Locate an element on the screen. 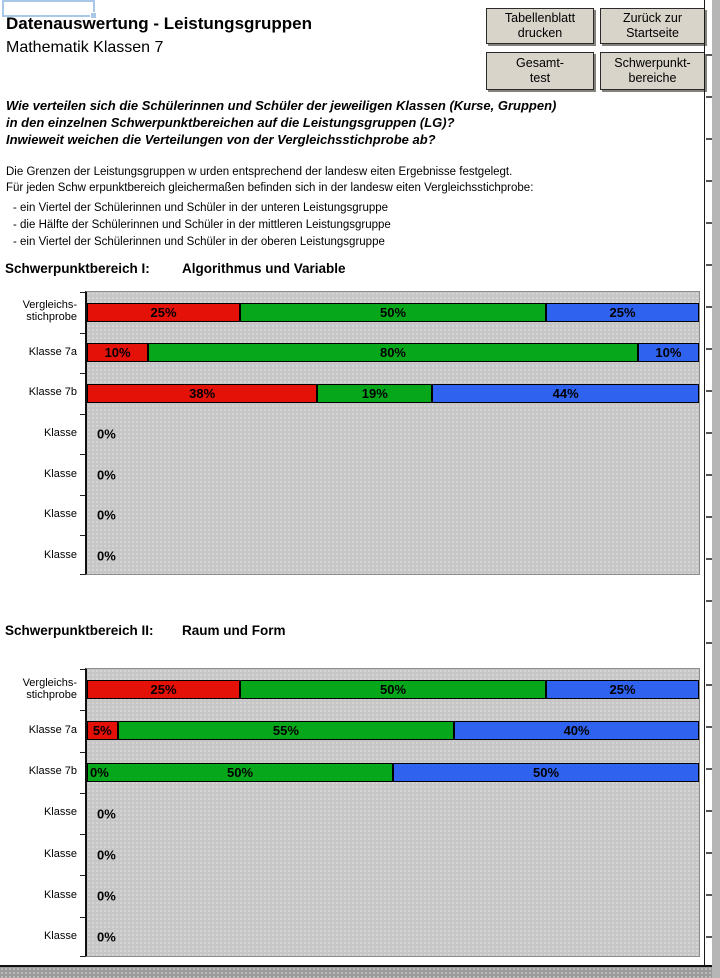 Image resolution: width=720 pixels, height=978 pixels. back-to-start-button: Zurück zur Startseite is located at coordinates (652, 26).